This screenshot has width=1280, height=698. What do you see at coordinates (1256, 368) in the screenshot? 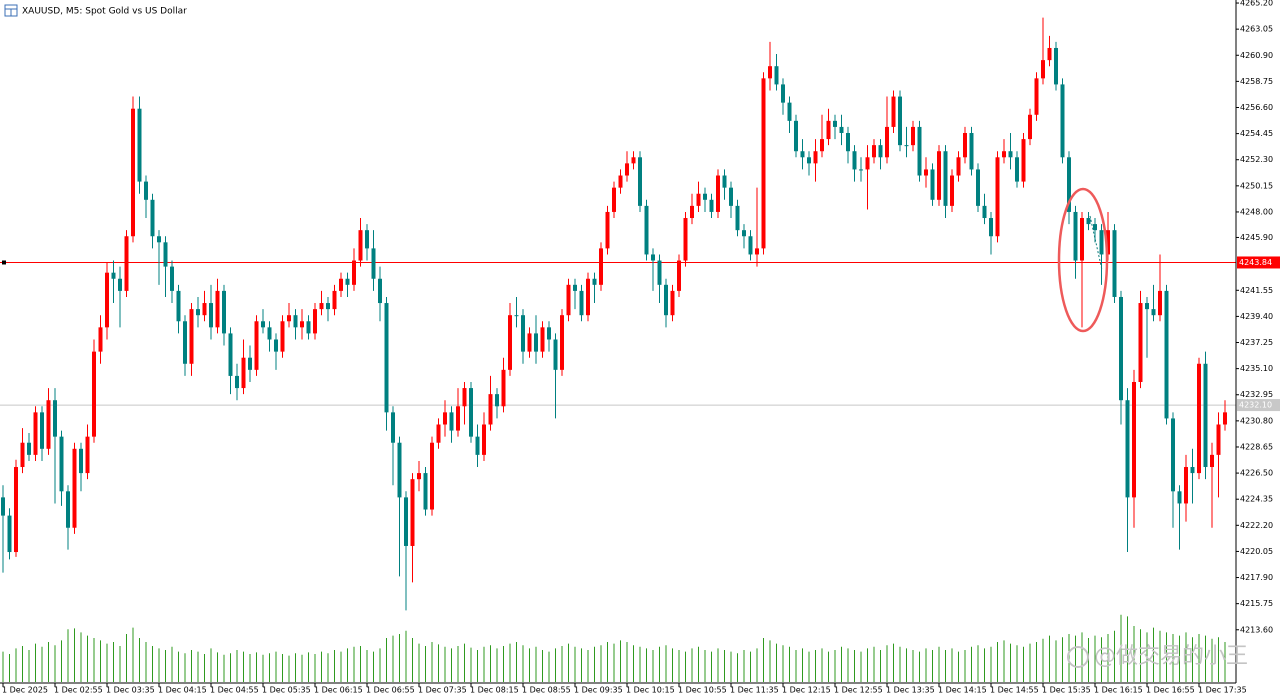
I see `y-tick-label: 4235.10` at bounding box center [1256, 368].